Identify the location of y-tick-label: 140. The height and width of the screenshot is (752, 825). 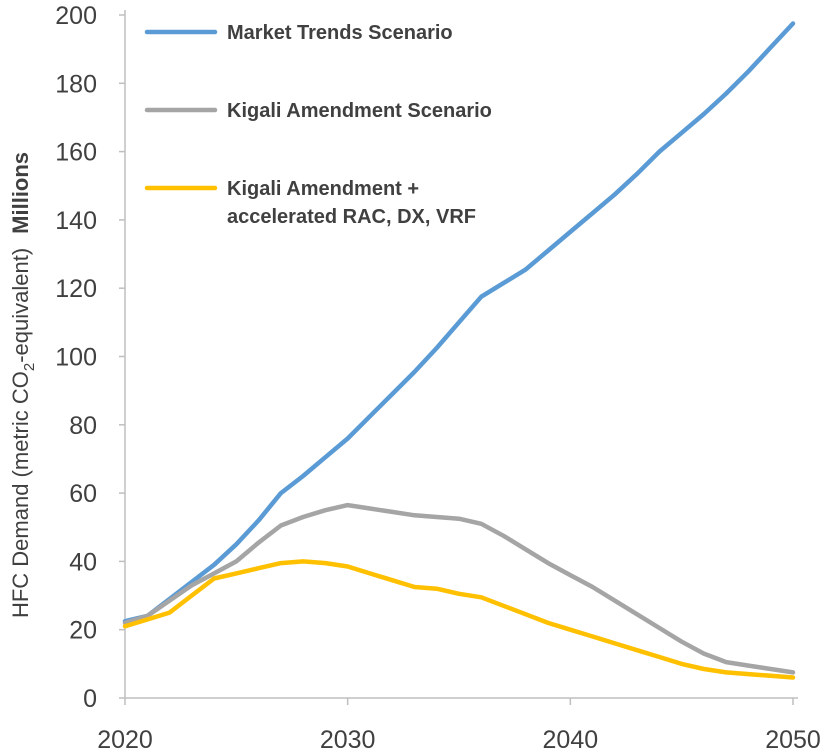
(76, 221).